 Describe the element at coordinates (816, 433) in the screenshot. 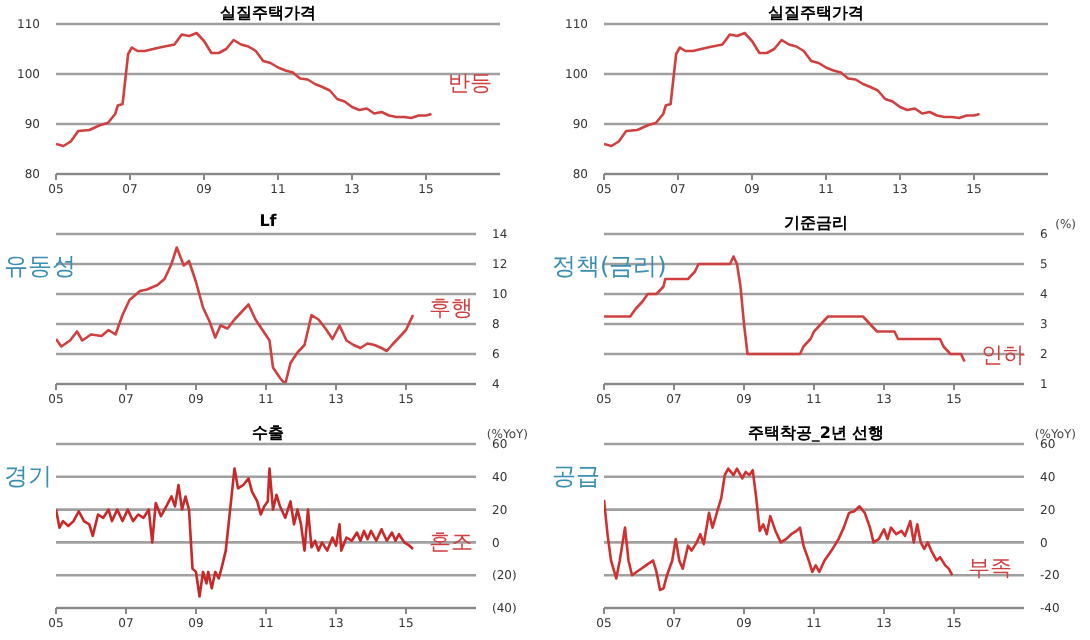

I see `chart-title: 주택착공_2년 선행` at that location.